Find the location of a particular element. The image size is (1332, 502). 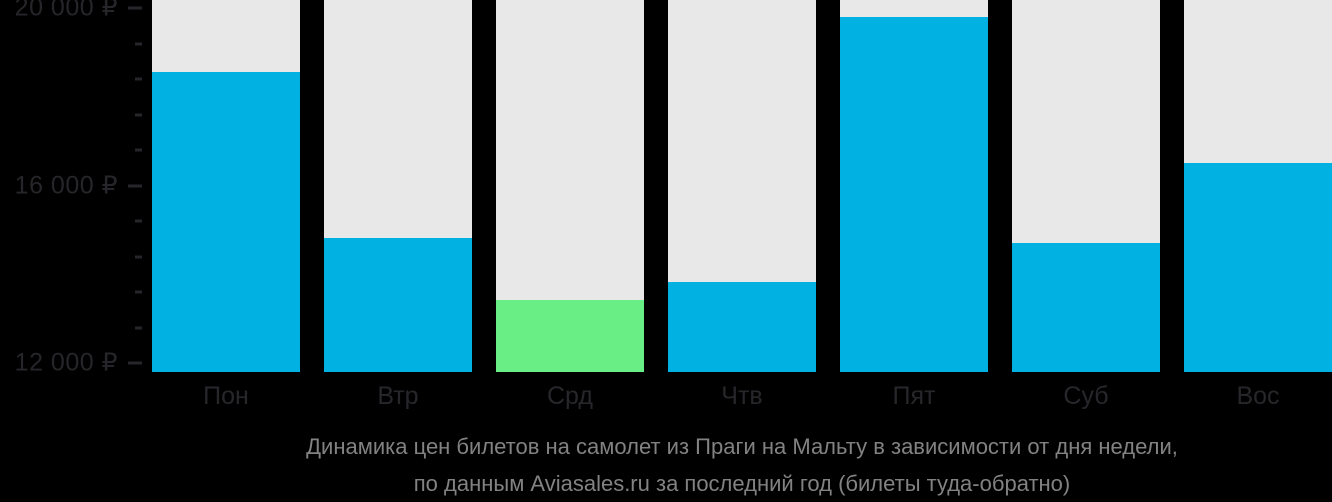

x-axis-label-Пят: Пят is located at coordinates (914, 396).